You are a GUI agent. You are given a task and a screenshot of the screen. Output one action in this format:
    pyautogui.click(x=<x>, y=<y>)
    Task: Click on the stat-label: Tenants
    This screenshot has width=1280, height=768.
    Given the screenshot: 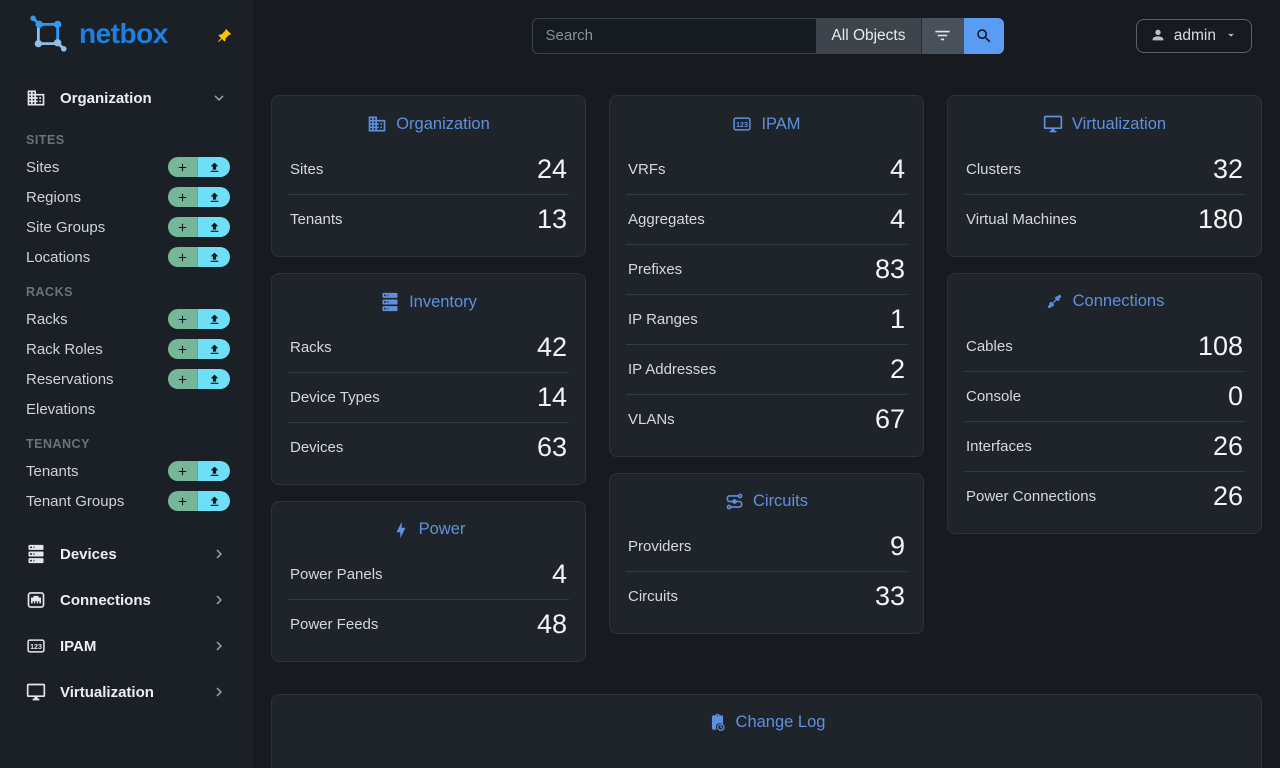 What is the action you would take?
    pyautogui.click(x=316, y=219)
    